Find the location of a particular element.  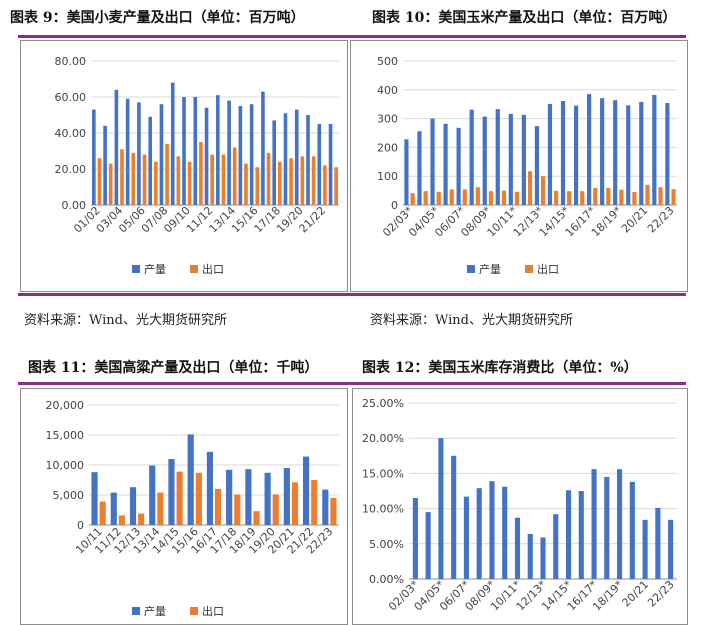

y-tick-label: 500 is located at coordinates (387, 61).